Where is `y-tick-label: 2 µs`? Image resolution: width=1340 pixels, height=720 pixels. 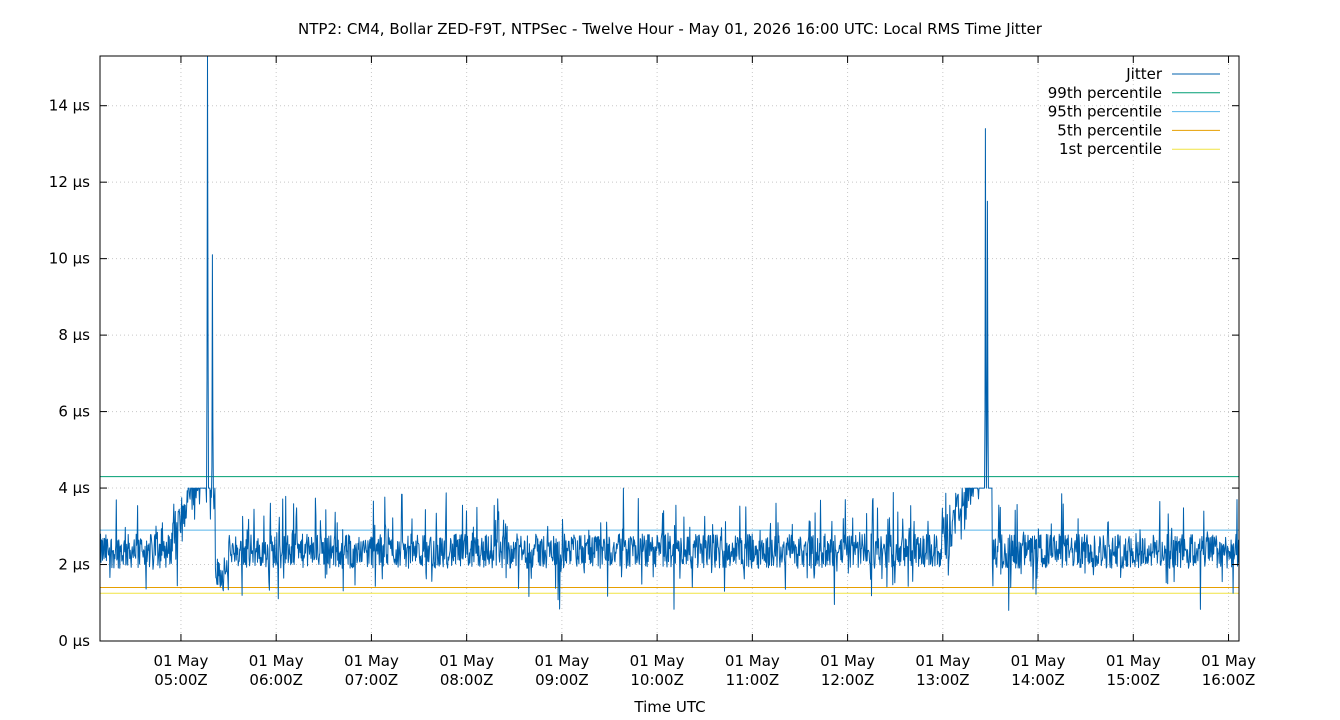 y-tick-label: 2 µs is located at coordinates (74, 565).